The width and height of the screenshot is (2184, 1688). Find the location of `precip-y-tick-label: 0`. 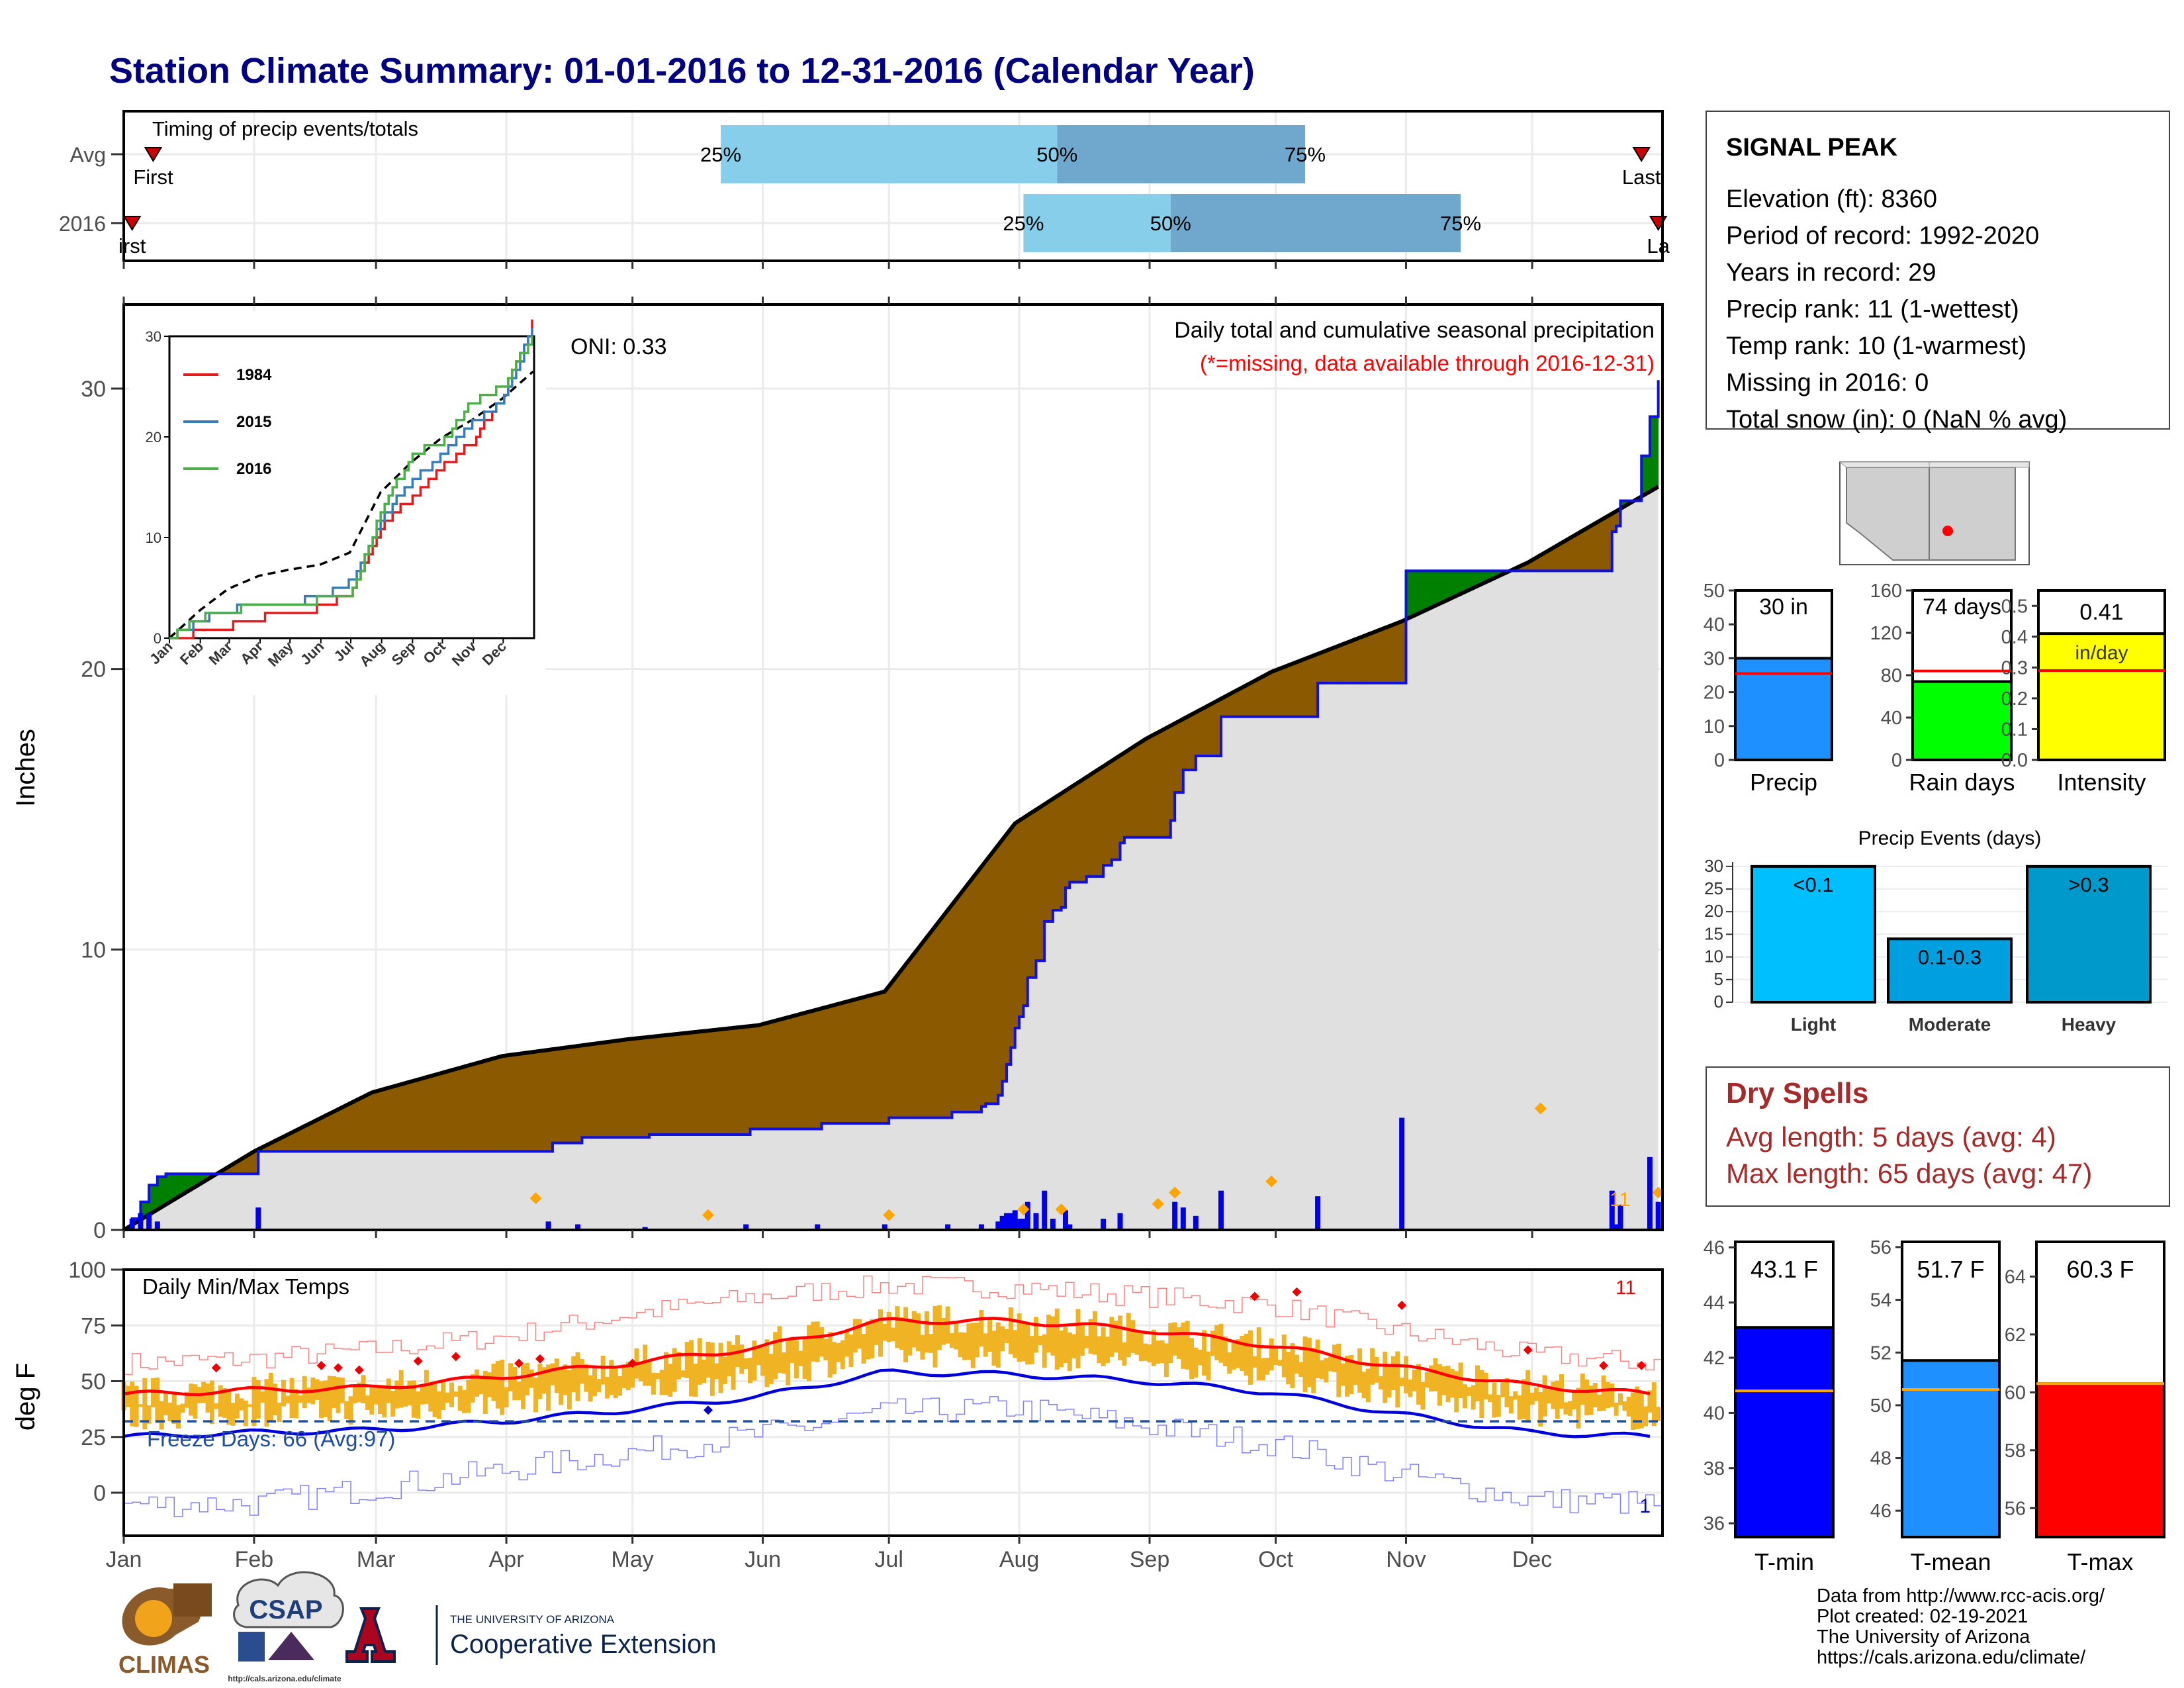

precip-y-tick-label: 0 is located at coordinates (1720, 760).